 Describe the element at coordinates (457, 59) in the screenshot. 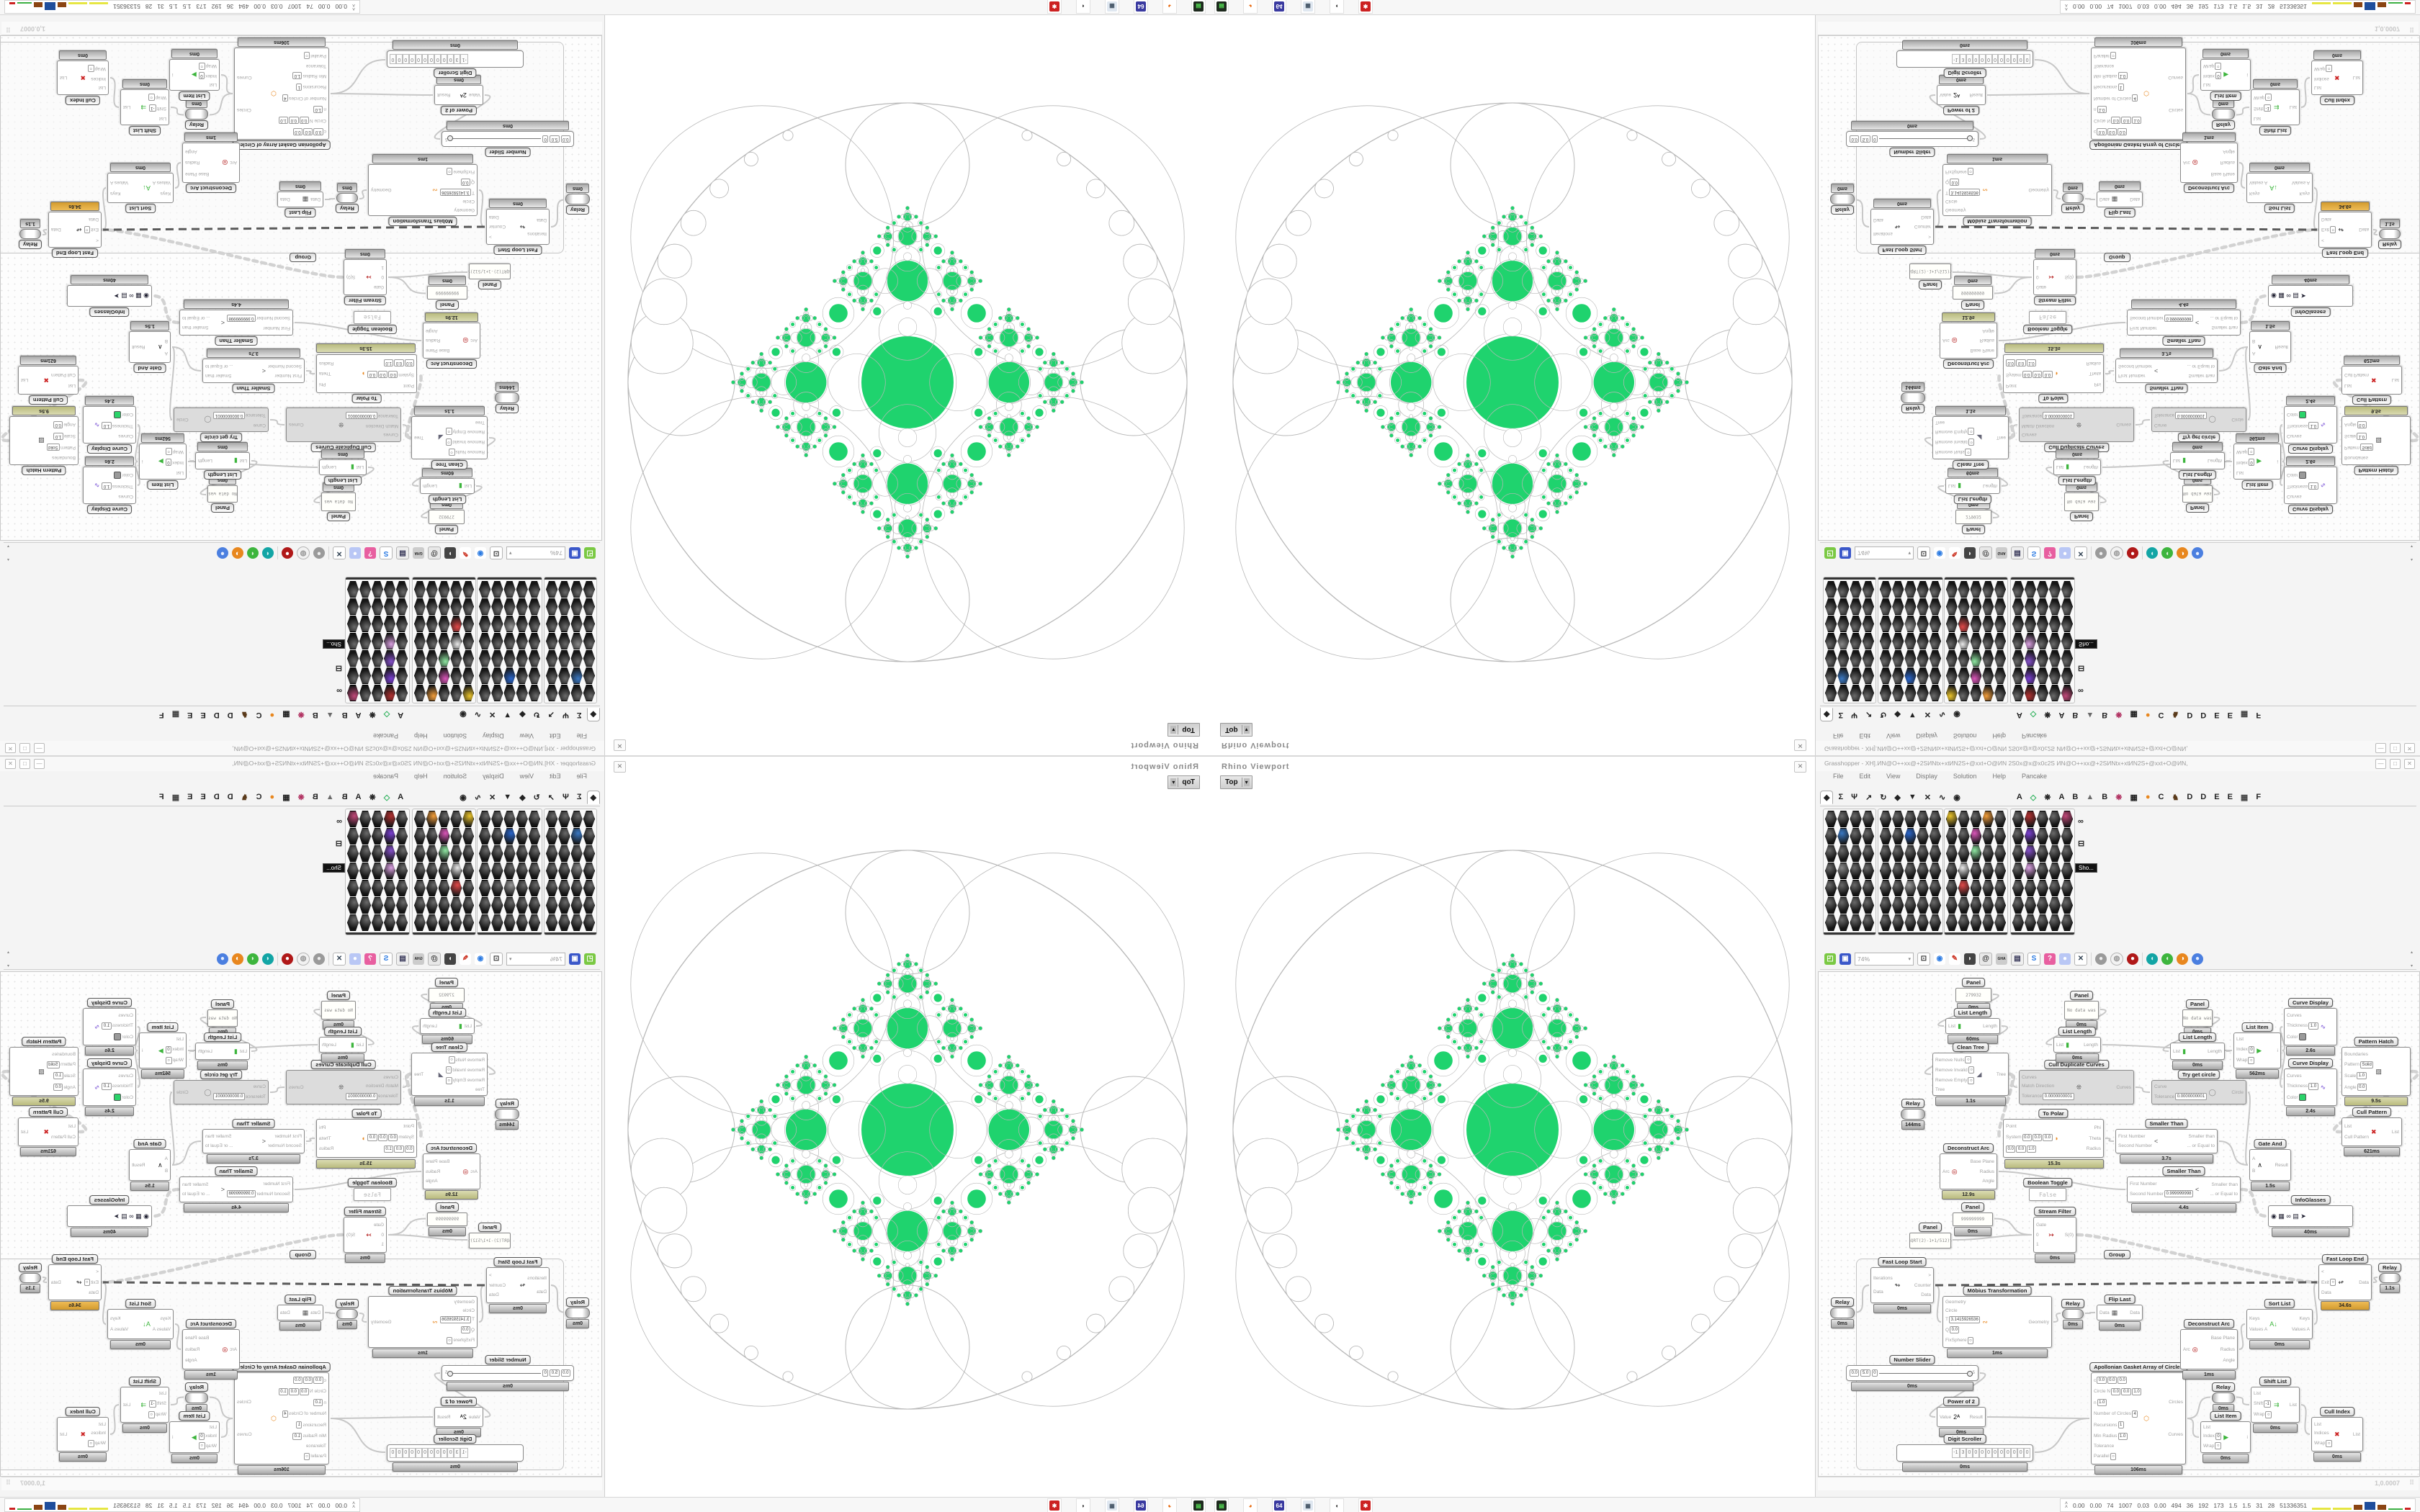

I see `digit-cell: 3` at that location.